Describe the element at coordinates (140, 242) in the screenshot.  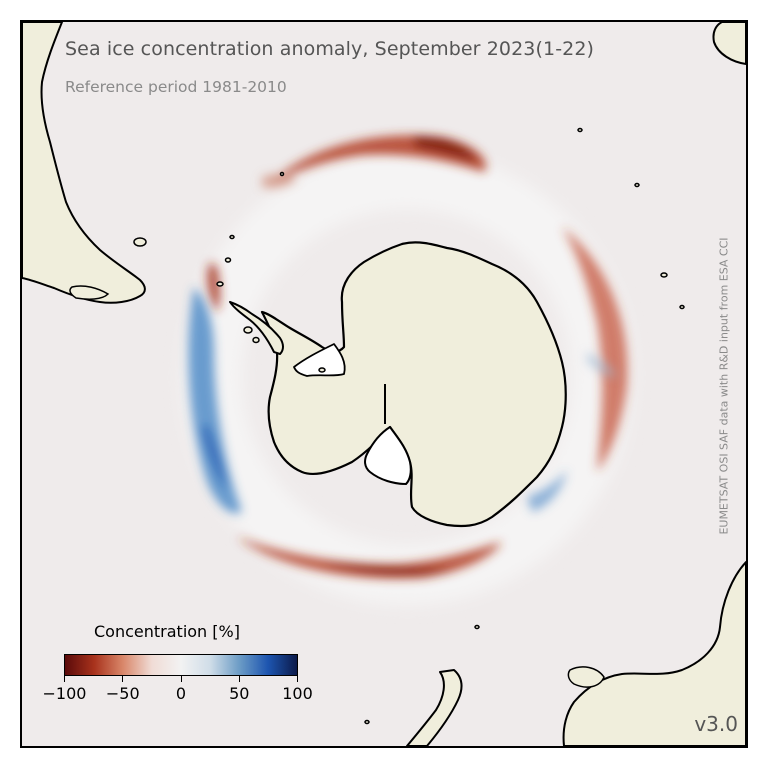
I see `falkland-islands` at that location.